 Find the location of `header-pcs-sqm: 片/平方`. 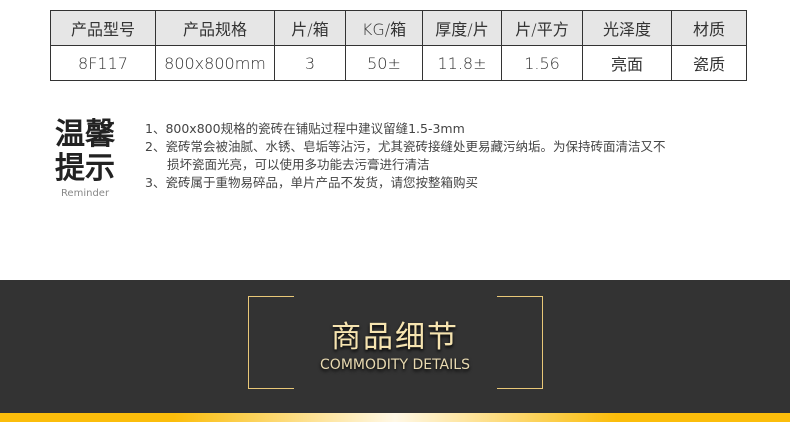

header-pcs-sqm: 片/平方 is located at coordinates (542, 28).